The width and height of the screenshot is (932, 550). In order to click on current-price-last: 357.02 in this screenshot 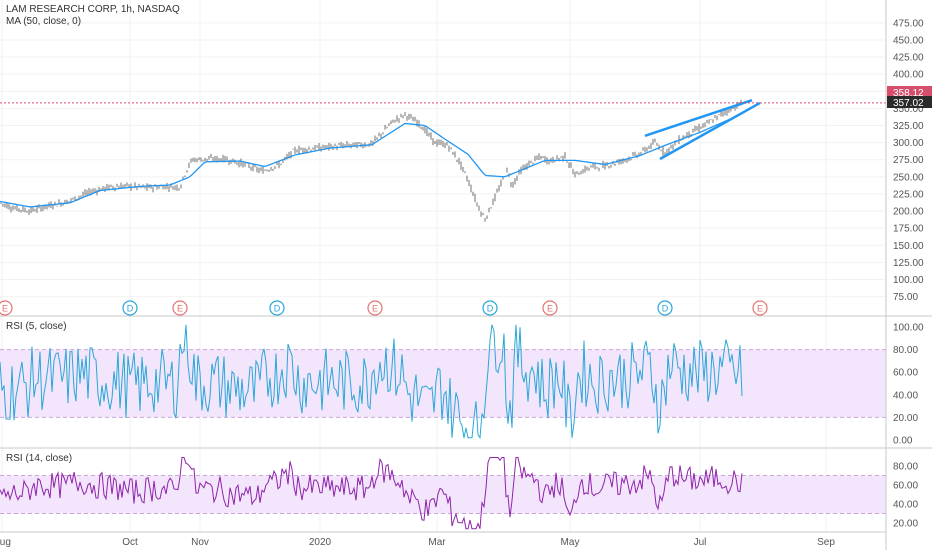, I will do `click(908, 103)`.